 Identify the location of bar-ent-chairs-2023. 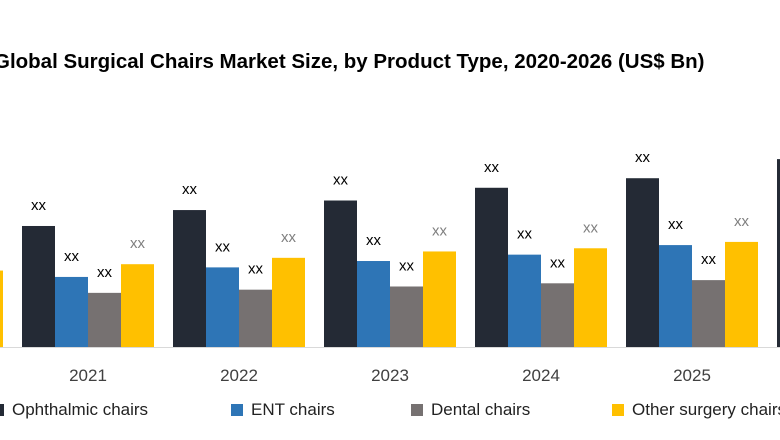
(373, 304).